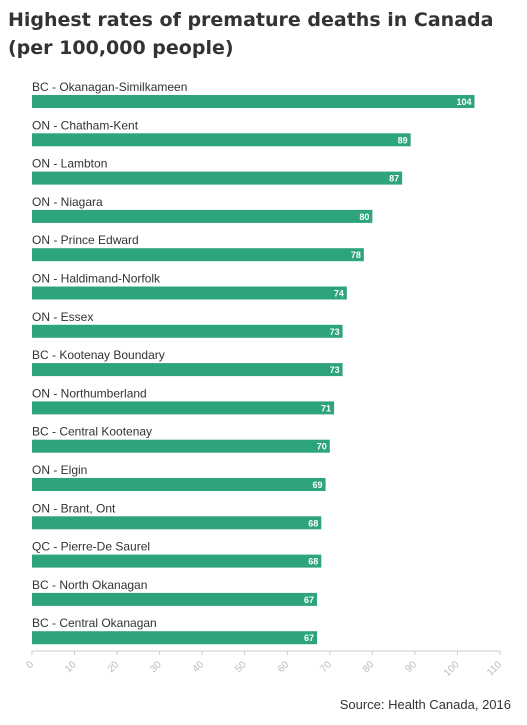  What do you see at coordinates (199, 667) in the screenshot?
I see `x-tick-label: 40` at bounding box center [199, 667].